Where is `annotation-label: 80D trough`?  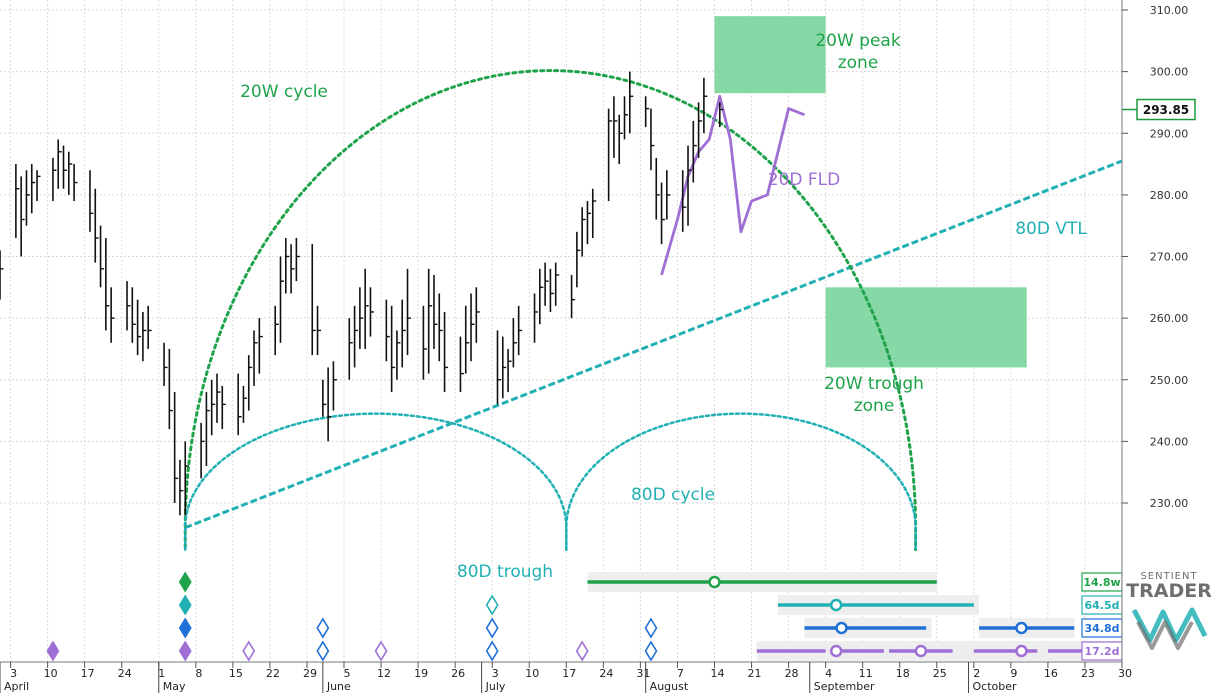
annotation-label: 80D trough is located at coordinates (505, 572).